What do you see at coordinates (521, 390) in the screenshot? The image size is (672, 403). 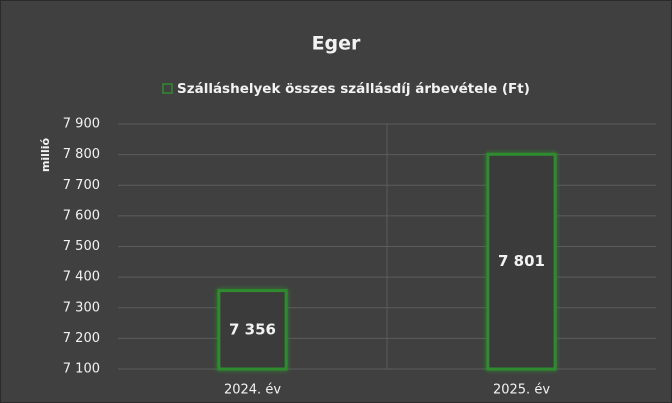 I see `x-tick-label: 2025. év` at bounding box center [521, 390].